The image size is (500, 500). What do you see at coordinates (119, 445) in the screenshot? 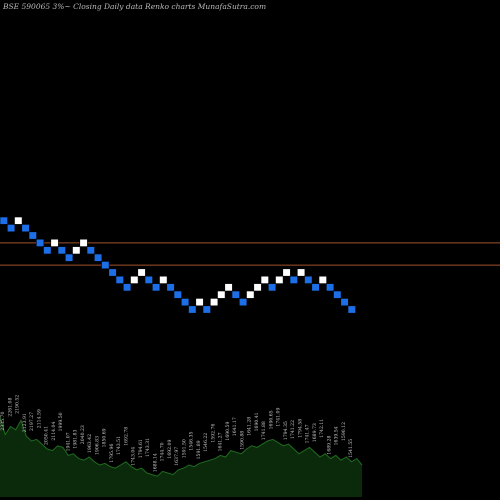
I see `brick-price-label: 1743.51` at bounding box center [119, 445].